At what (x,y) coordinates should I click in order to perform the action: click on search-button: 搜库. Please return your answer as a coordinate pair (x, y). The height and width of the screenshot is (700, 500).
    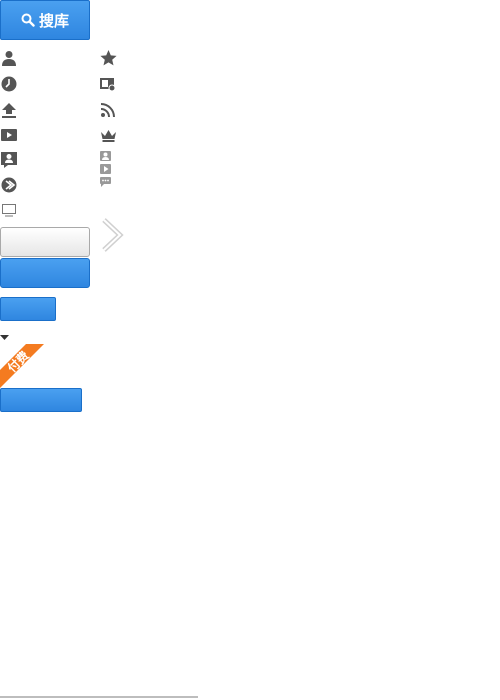
    Looking at the image, I should click on (45, 20).